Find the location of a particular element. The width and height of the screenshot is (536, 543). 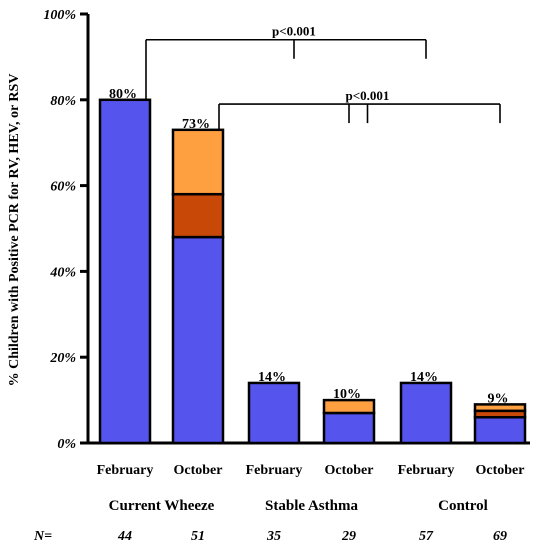

group-label: Stable Asthma is located at coordinates (311, 506).